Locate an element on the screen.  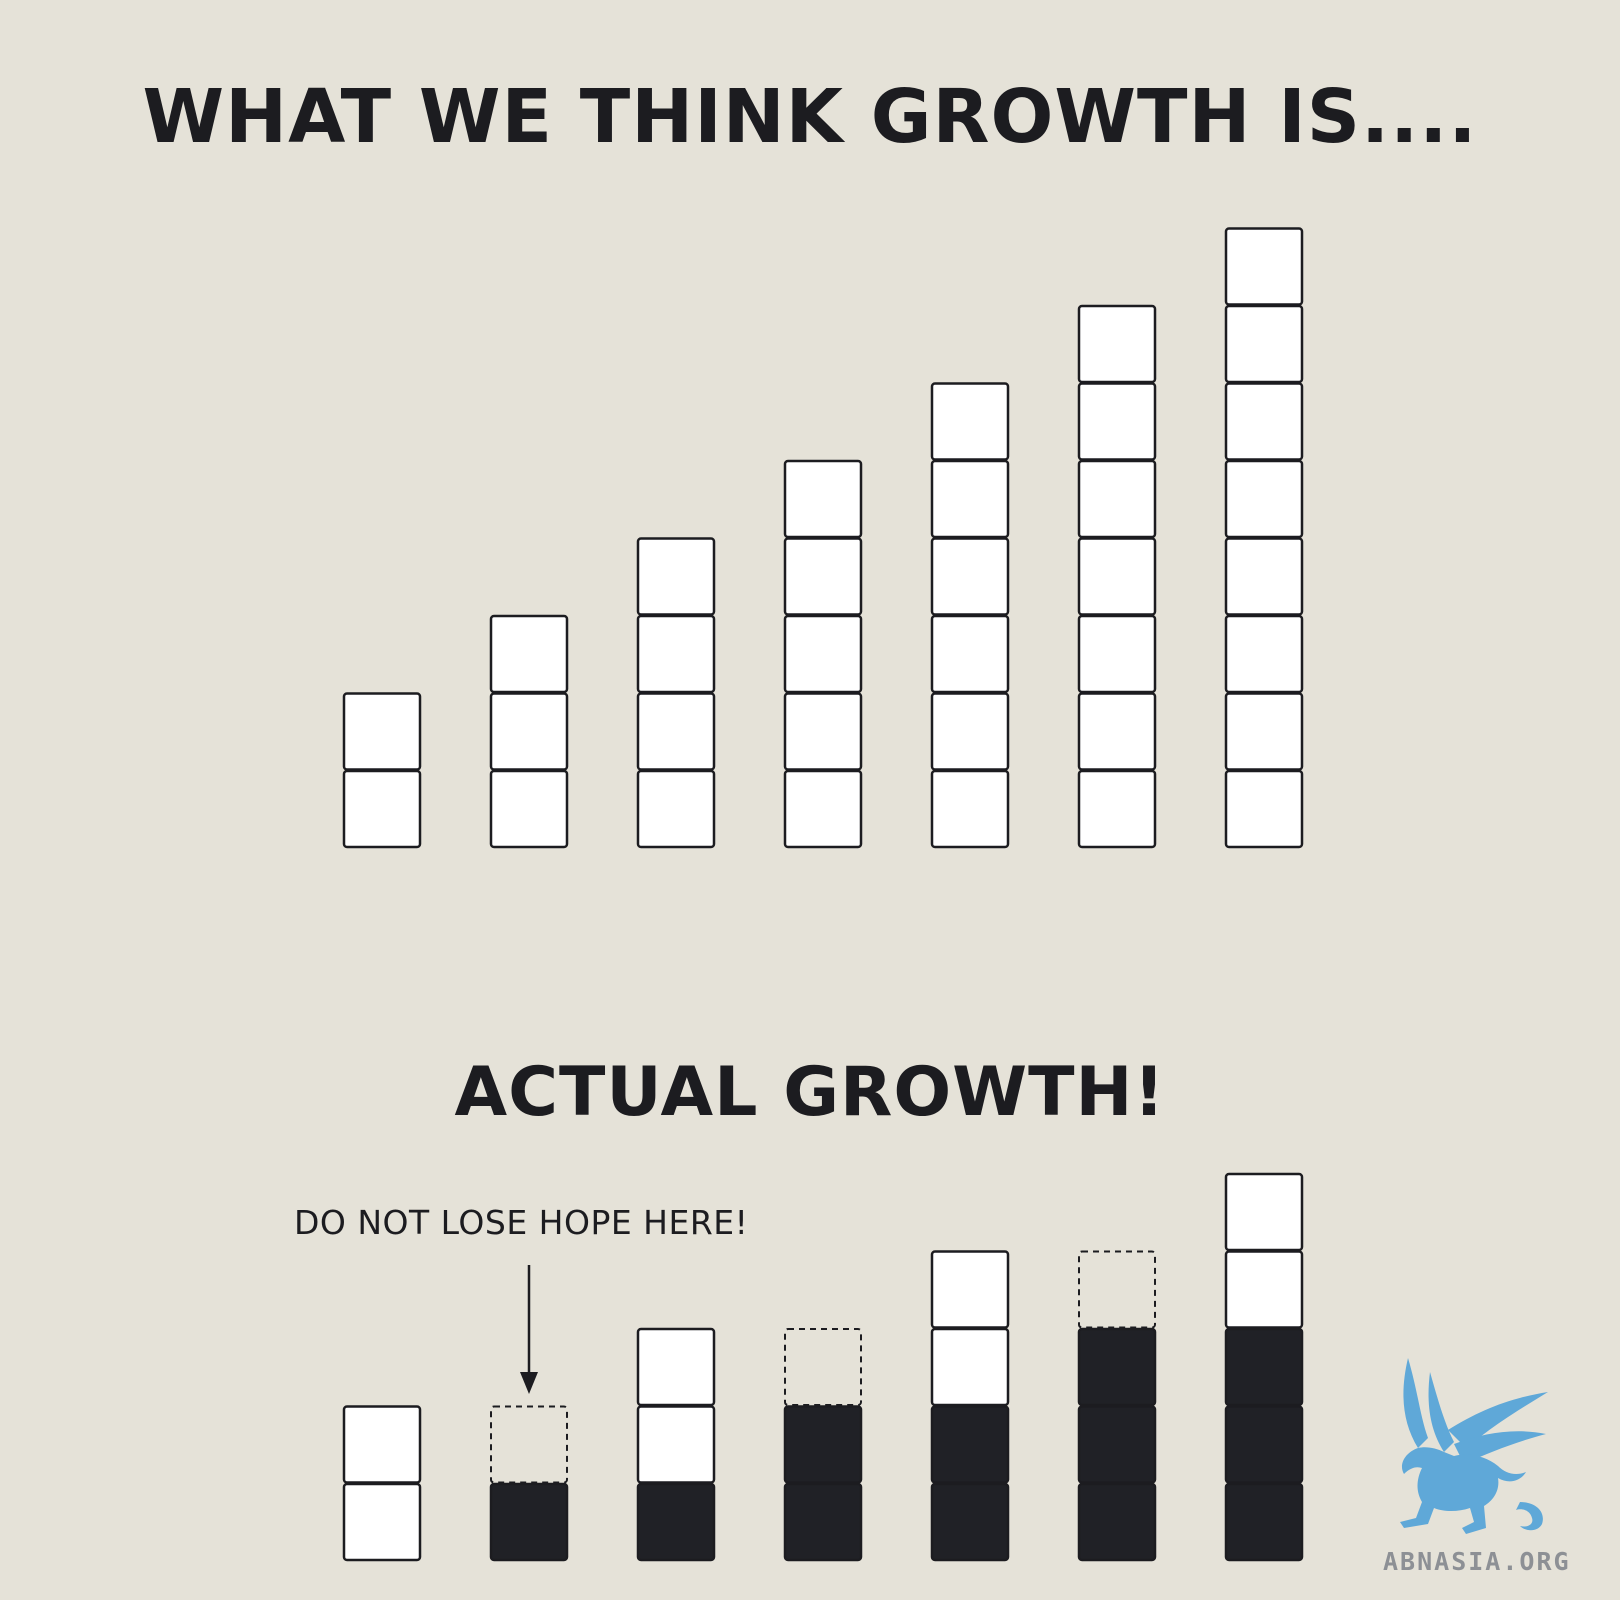
griffin-logo-icon is located at coordinates (1474, 1446).